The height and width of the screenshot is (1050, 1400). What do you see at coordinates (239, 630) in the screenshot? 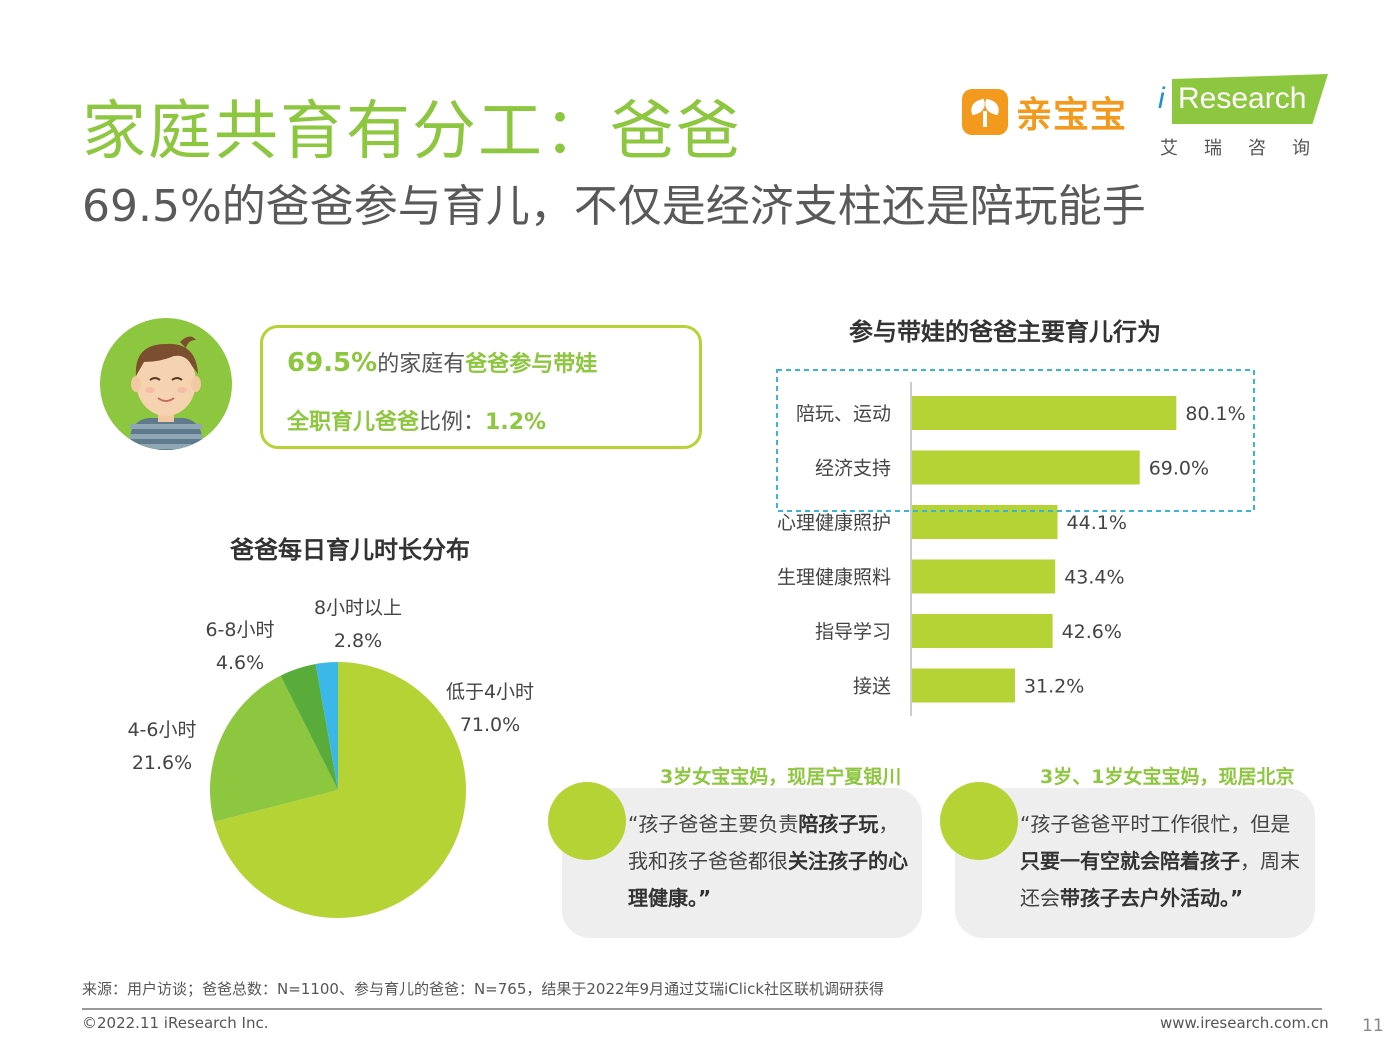
I see `pie-category-label: 6-8小时` at bounding box center [239, 630].